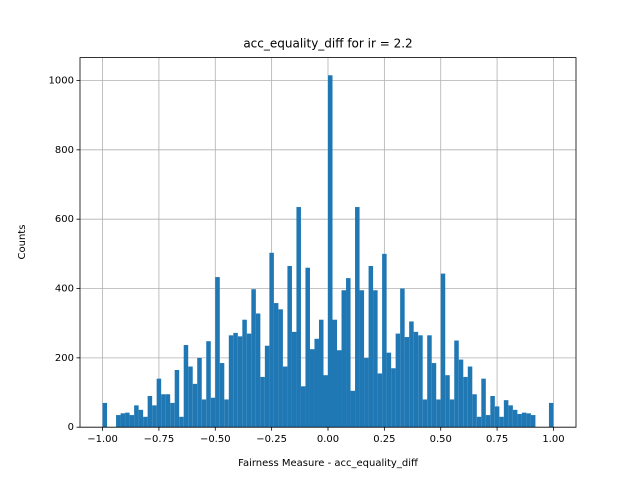 This screenshot has height=480, width=640. What do you see at coordinates (61, 80) in the screenshot?
I see `y-tick-label: 1000` at bounding box center [61, 80].